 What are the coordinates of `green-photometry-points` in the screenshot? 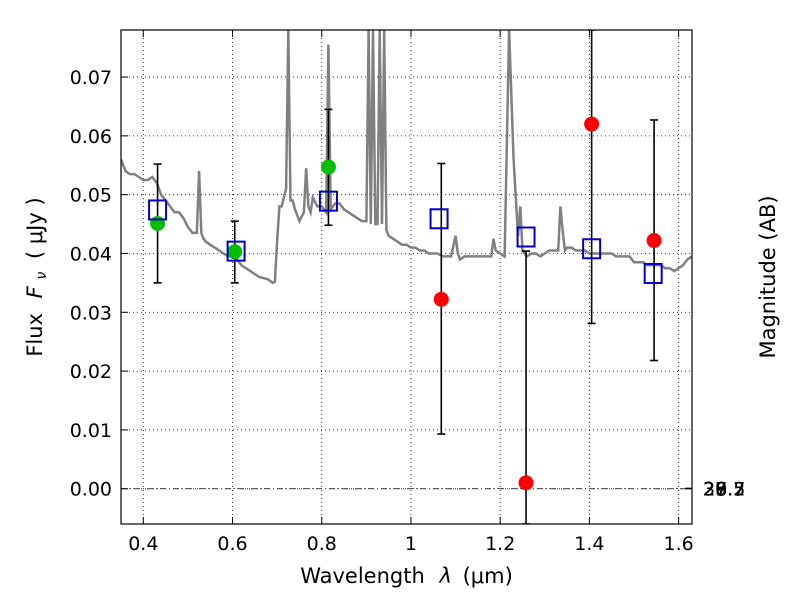 It's located at (243, 209).